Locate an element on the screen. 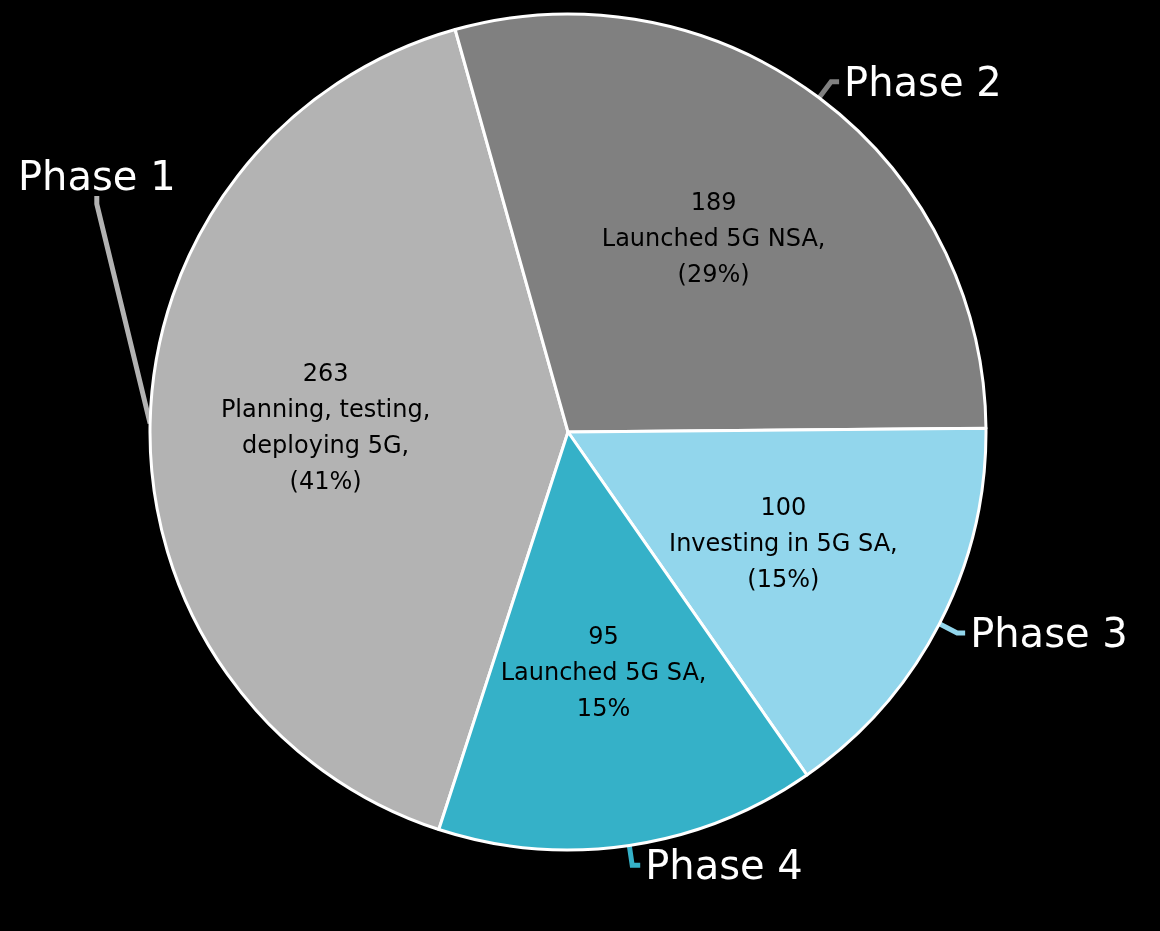  data-label: 95 Launched 5G SA, 15% is located at coordinates (603, 671).